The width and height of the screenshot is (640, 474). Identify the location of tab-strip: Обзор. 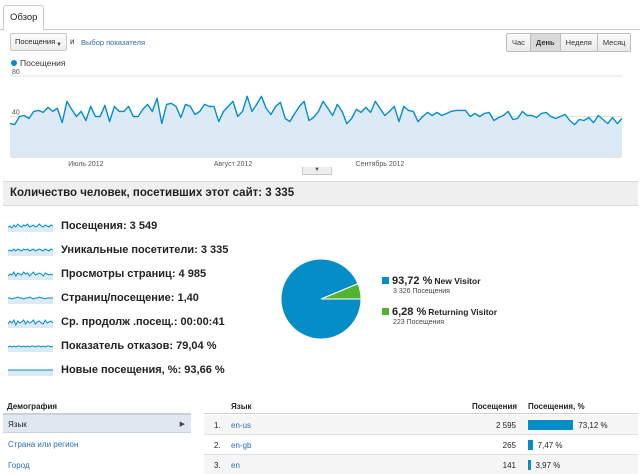
(320, 15).